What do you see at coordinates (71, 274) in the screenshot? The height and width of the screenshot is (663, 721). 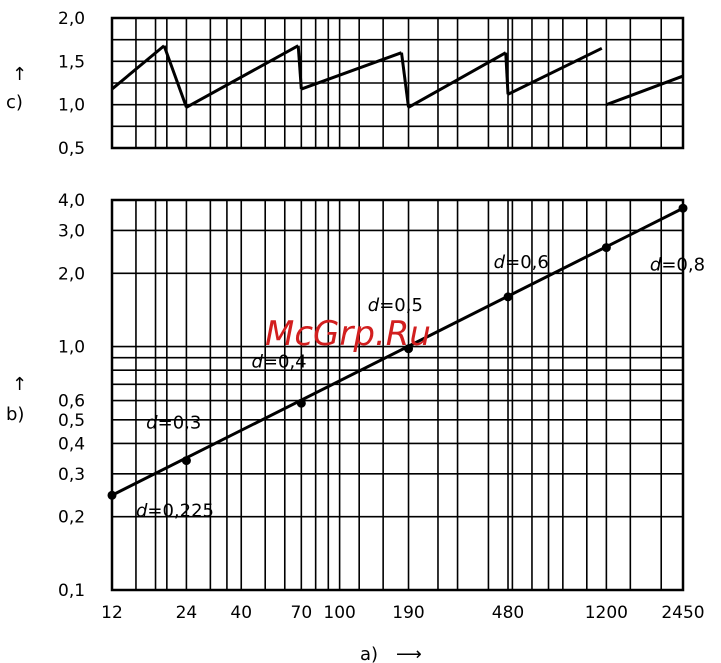 I see `panel-b-ytick-label: 2,0` at bounding box center [71, 274].